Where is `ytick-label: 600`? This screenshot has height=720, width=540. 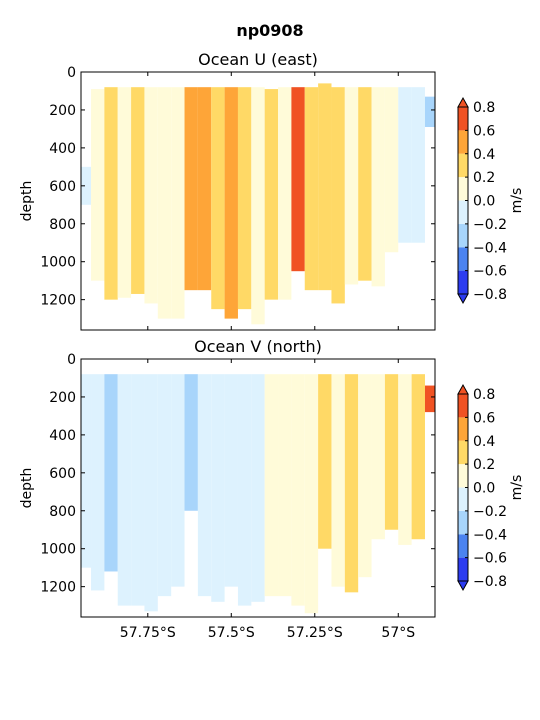
ytick-label: 600 is located at coordinates (62, 187).